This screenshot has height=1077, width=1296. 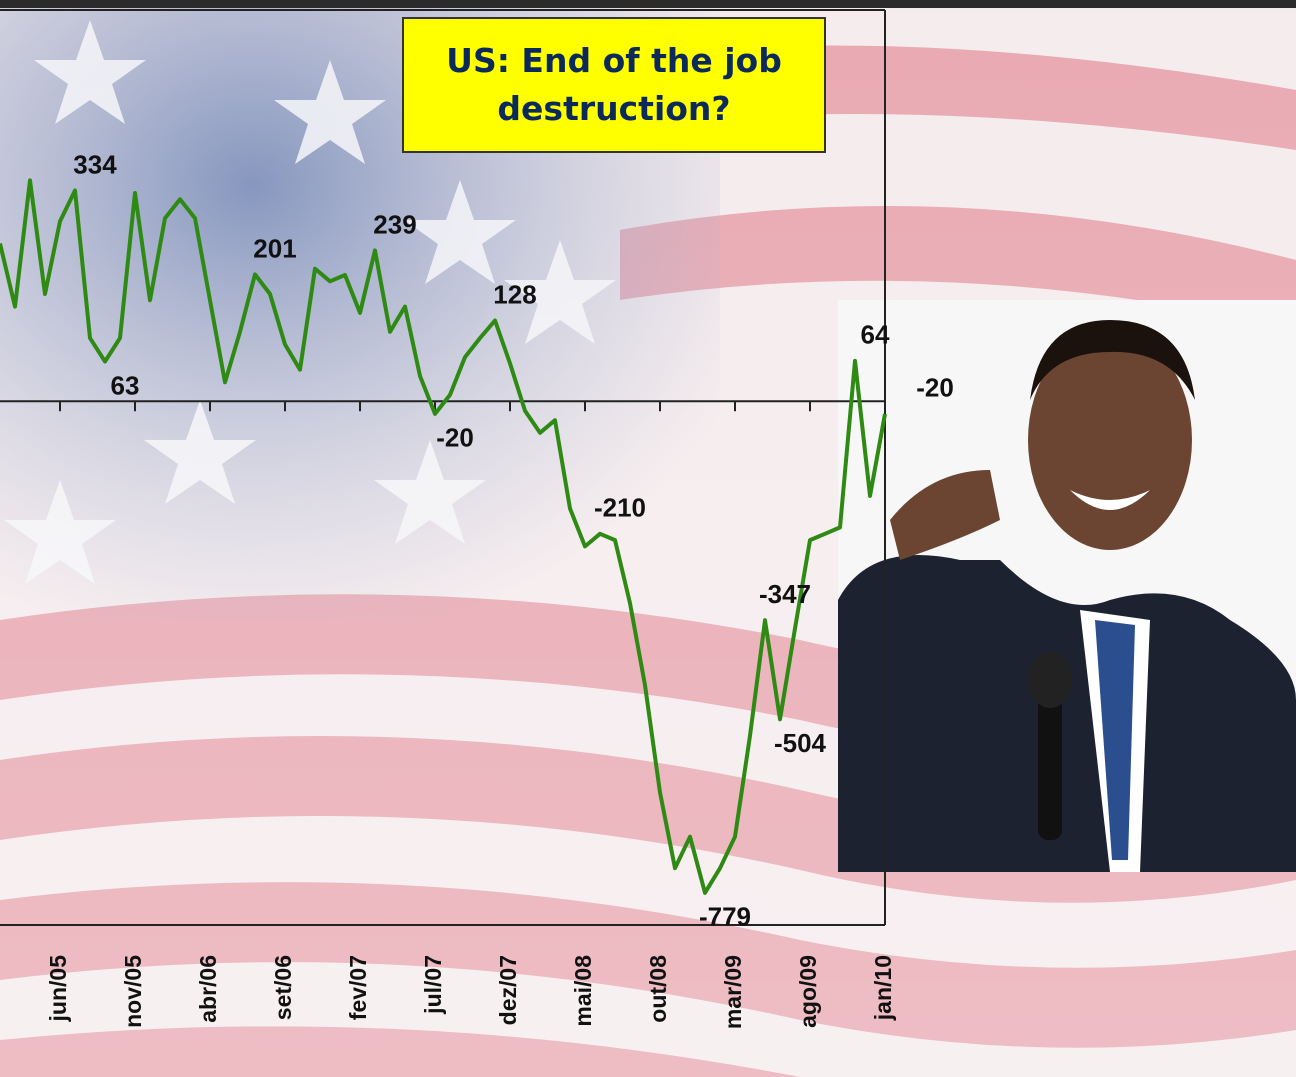 I want to click on data-label: -210, so click(x=620, y=508).